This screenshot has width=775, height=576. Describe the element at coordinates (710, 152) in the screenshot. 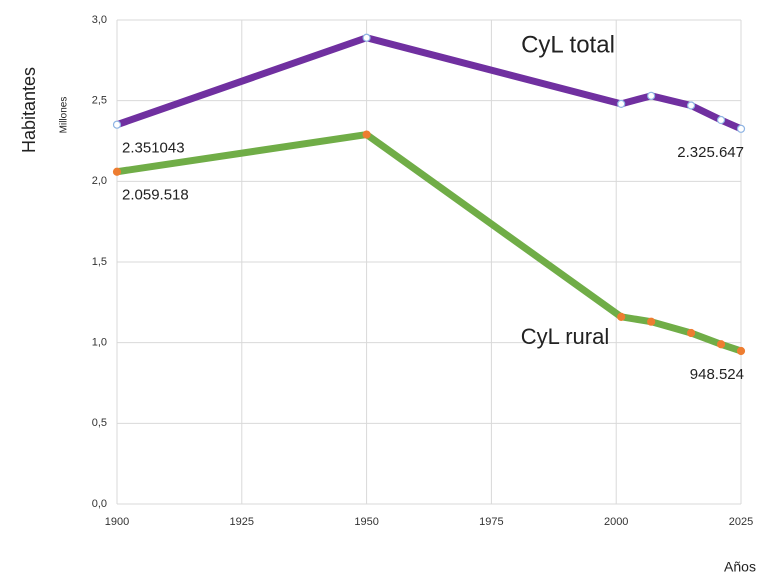

I see `data-label: 2.325.647` at that location.